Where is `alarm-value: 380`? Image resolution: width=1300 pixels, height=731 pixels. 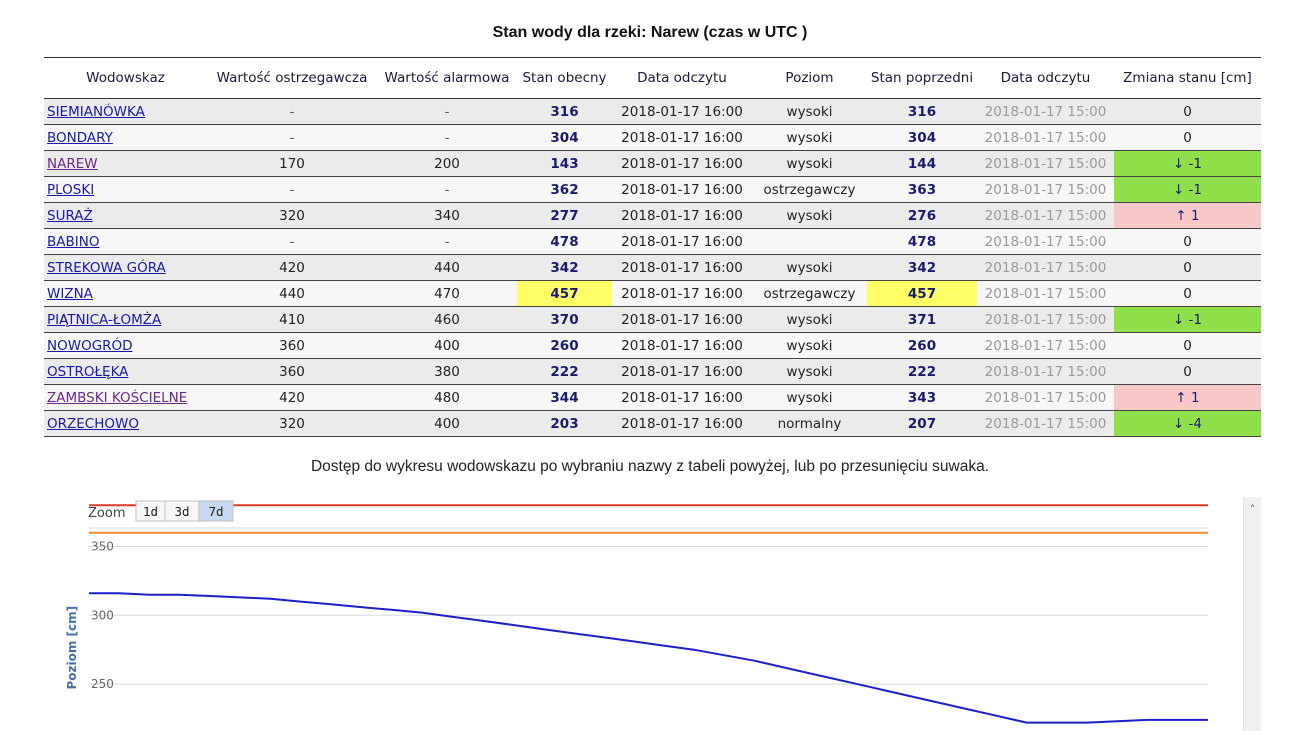 alarm-value: 380 is located at coordinates (447, 371).